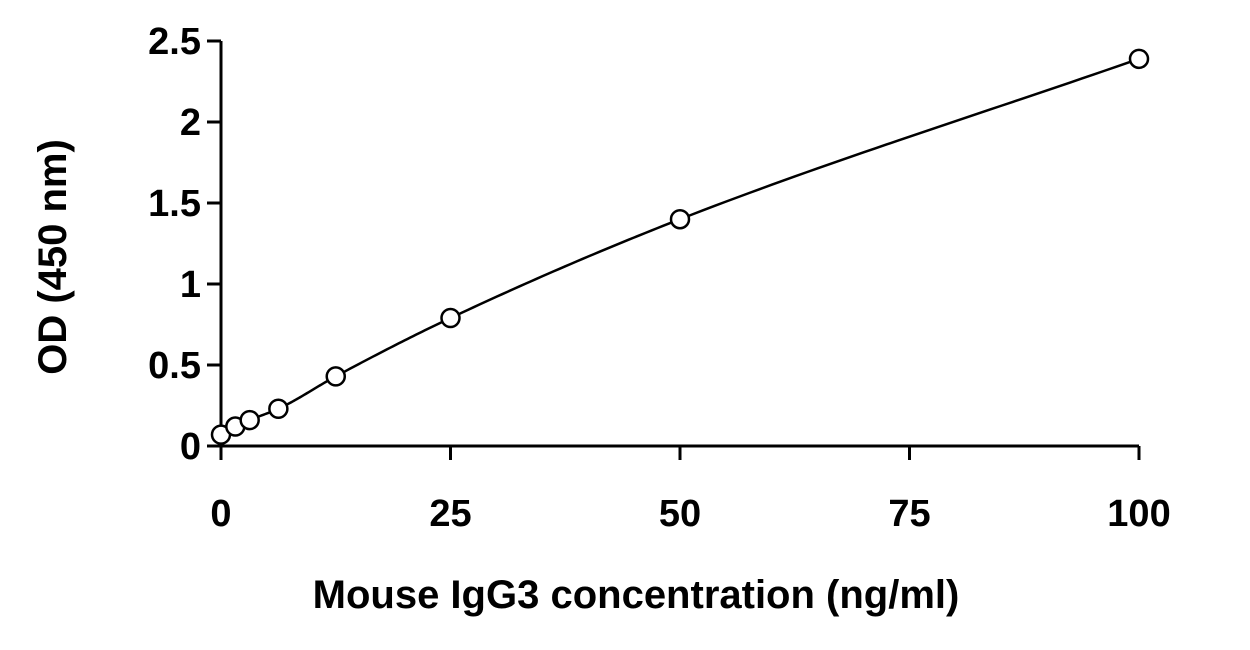  I want to click on y-tick-label: 0.5, so click(174, 366).